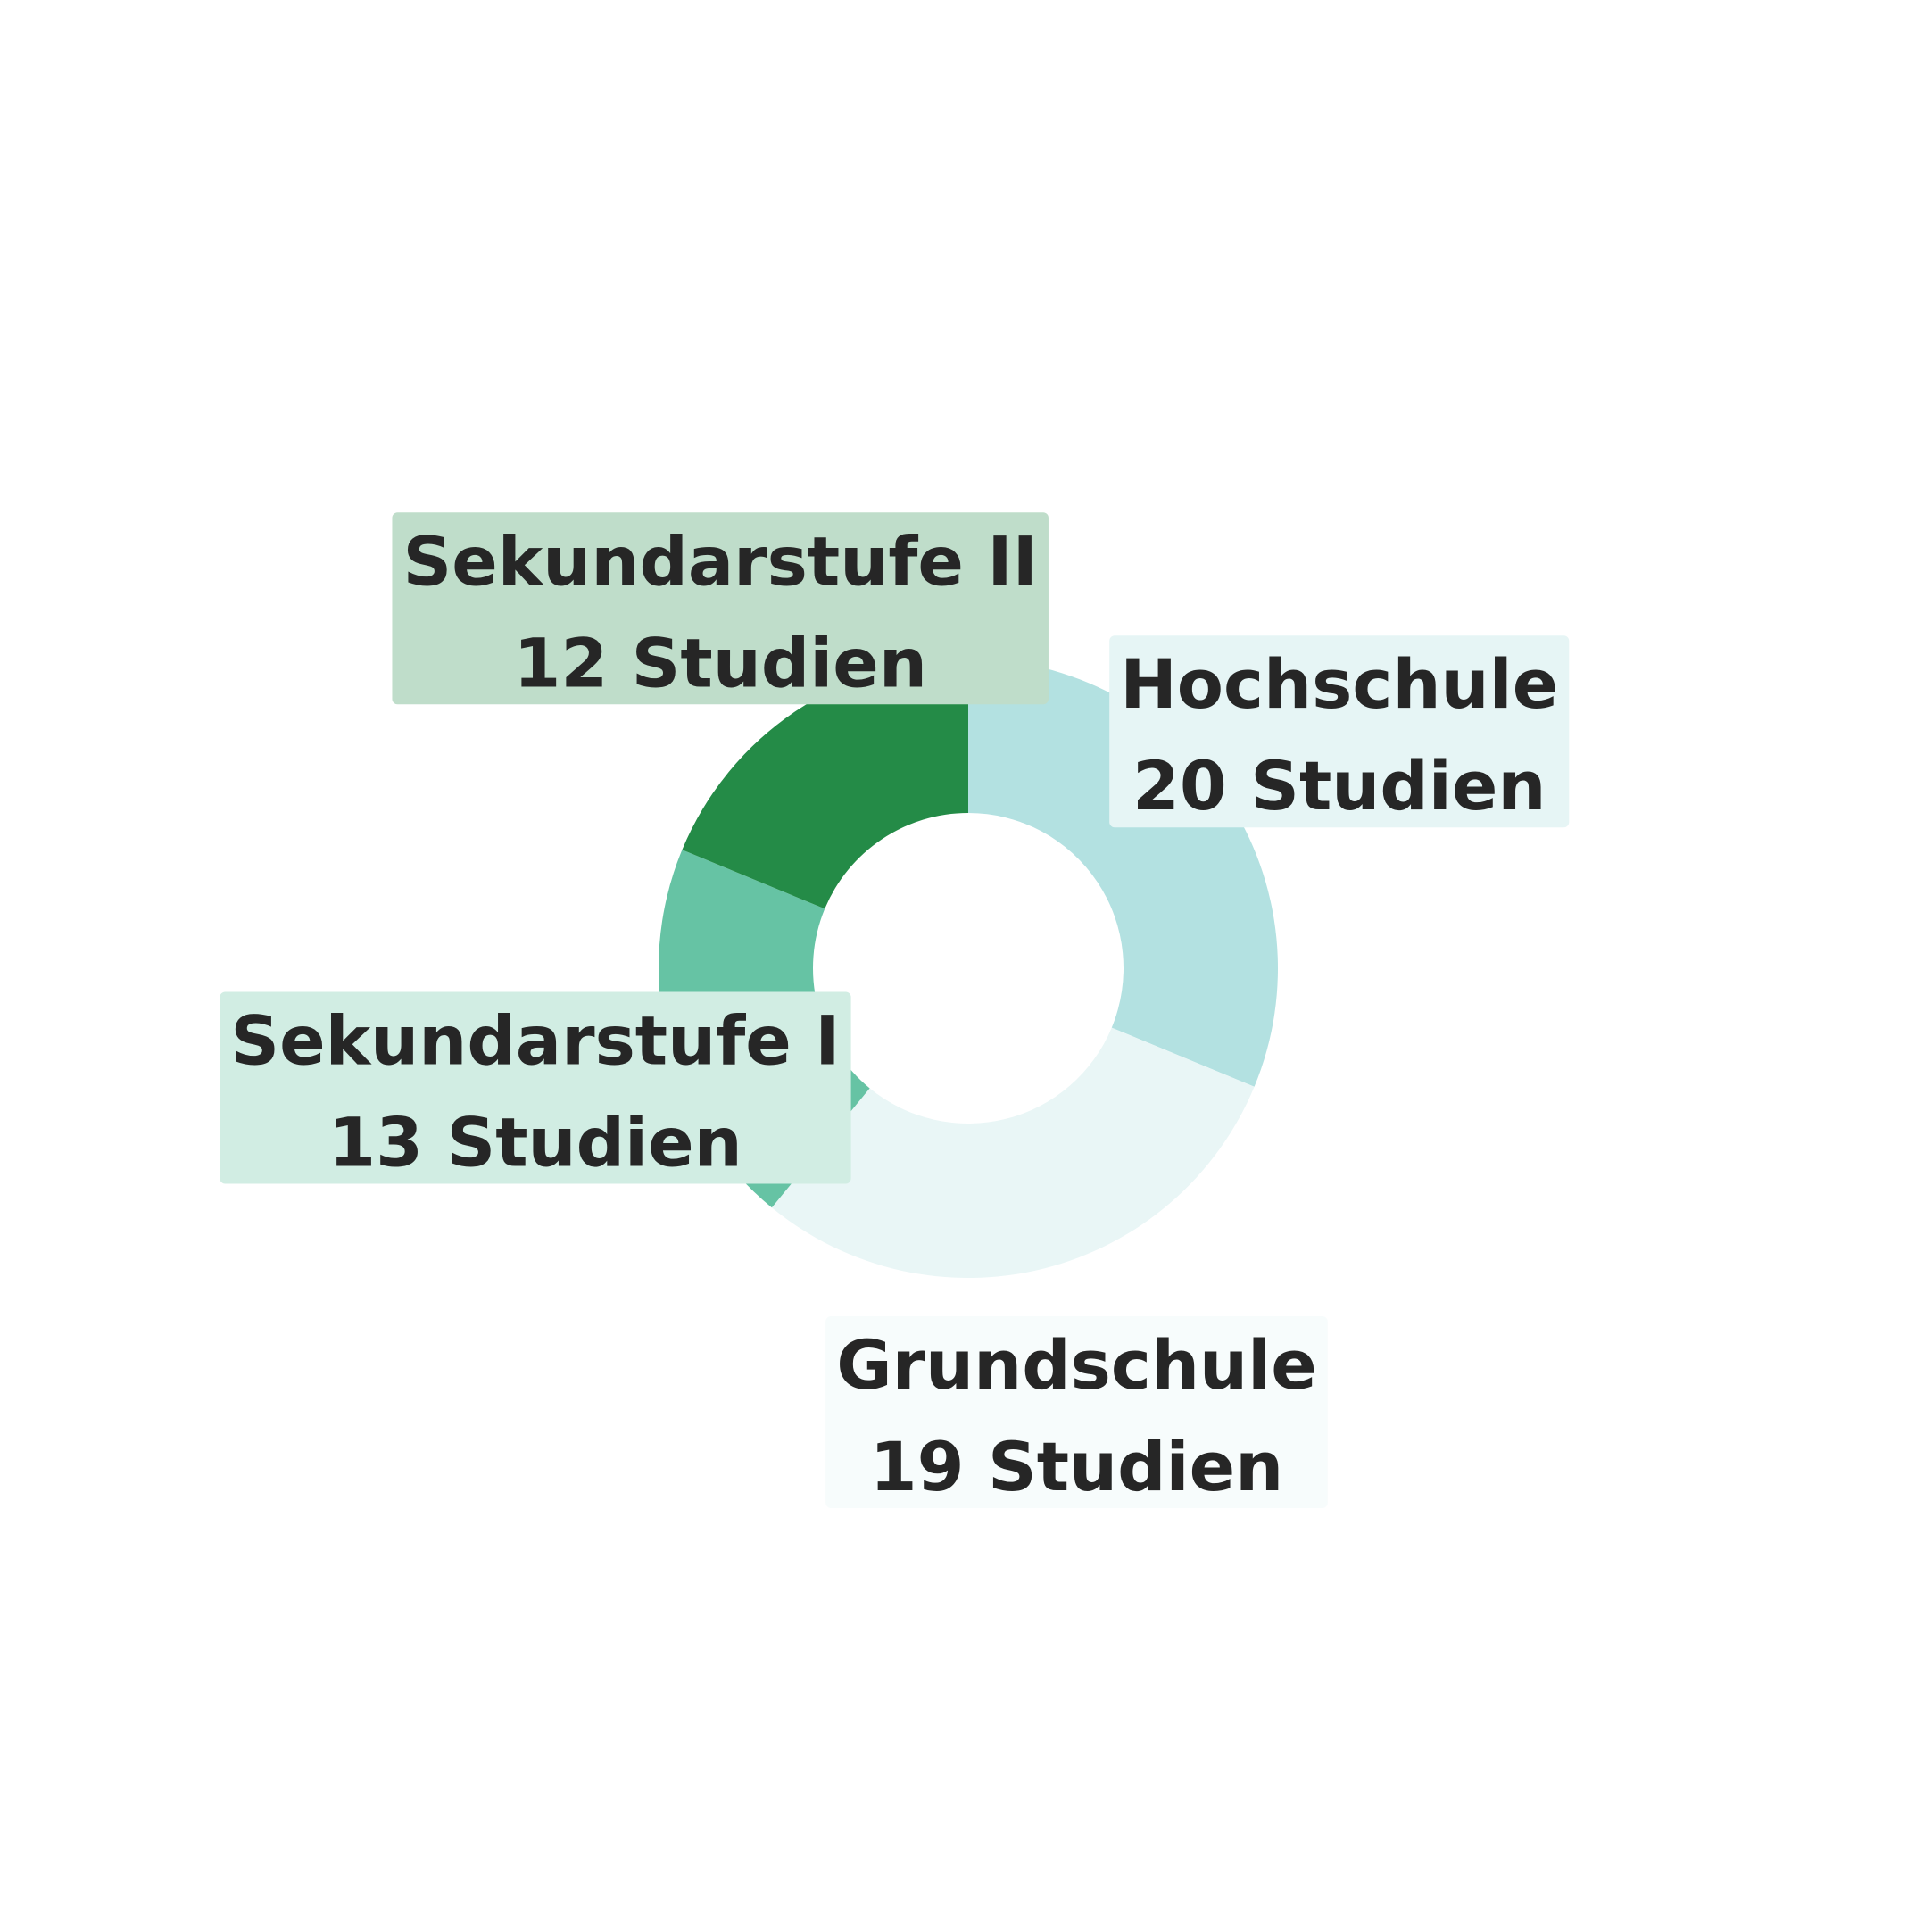  Describe the element at coordinates (1339, 785) in the screenshot. I see `slice-label-value: 20 Studien` at that location.